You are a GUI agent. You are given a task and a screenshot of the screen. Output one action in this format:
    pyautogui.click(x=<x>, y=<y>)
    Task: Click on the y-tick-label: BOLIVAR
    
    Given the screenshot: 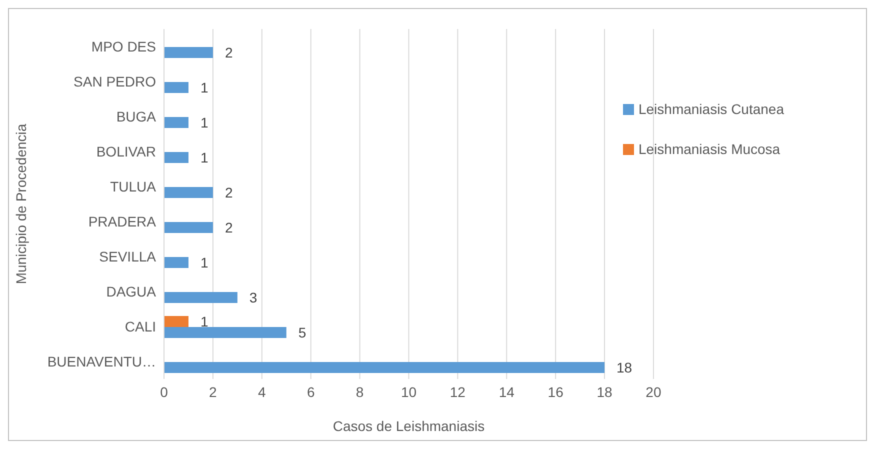 What is the action you would take?
    pyautogui.click(x=126, y=151)
    